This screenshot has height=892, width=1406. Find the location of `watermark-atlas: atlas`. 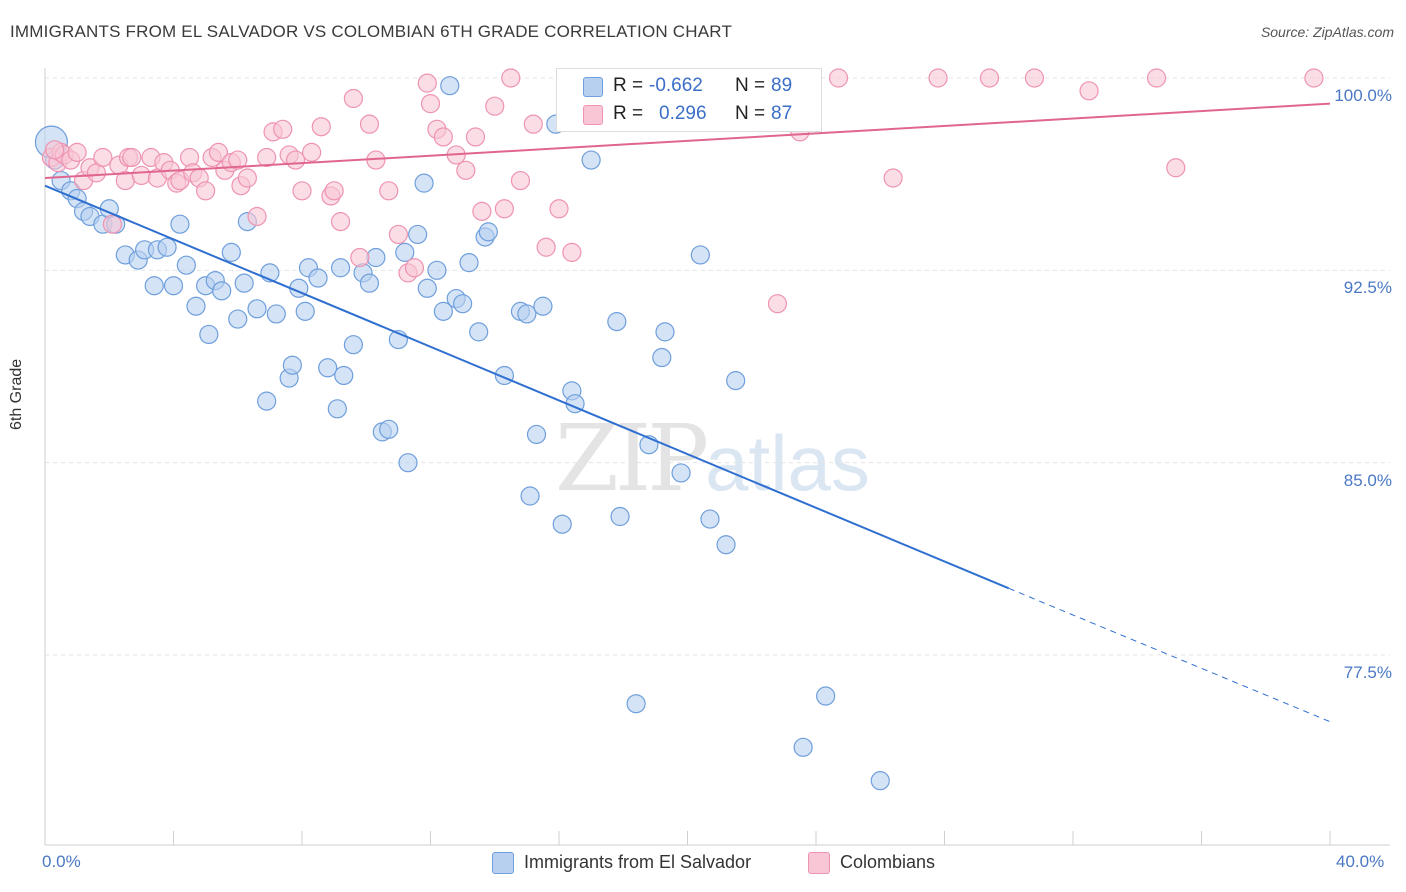

watermark-atlas: atlas is located at coordinates (787, 463).